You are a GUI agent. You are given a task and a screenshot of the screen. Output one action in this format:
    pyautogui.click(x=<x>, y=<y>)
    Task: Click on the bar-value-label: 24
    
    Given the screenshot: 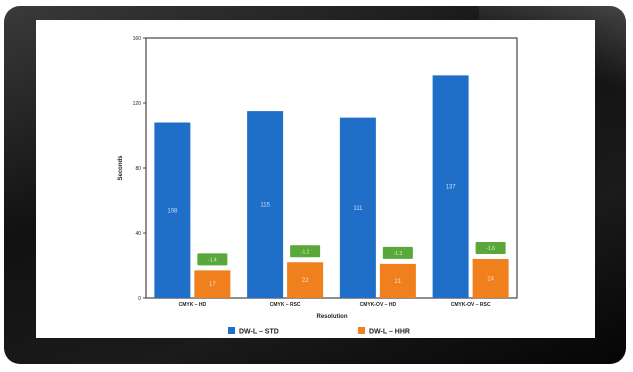 What is the action you would take?
    pyautogui.click(x=490, y=280)
    